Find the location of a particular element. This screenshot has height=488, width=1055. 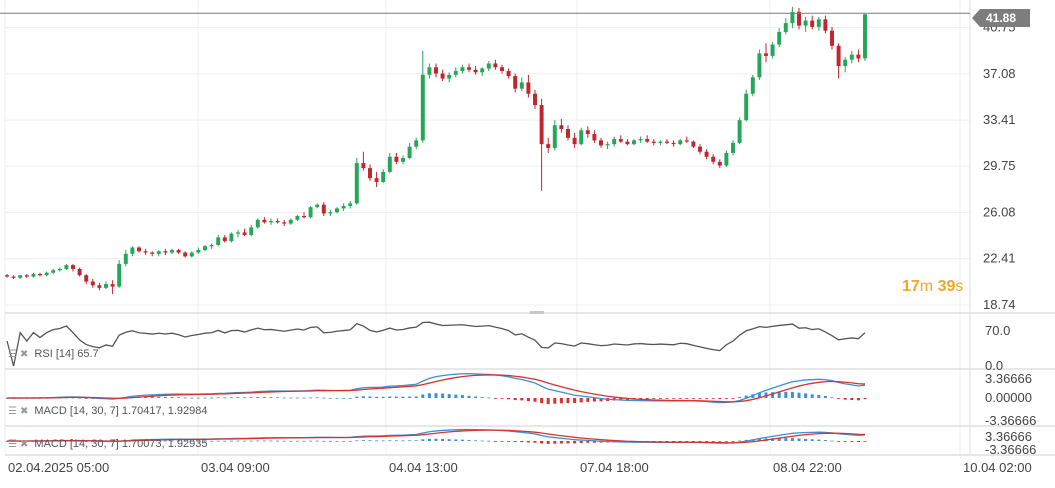

macd-tick-label: -3.36666 is located at coordinates (1010, 449).